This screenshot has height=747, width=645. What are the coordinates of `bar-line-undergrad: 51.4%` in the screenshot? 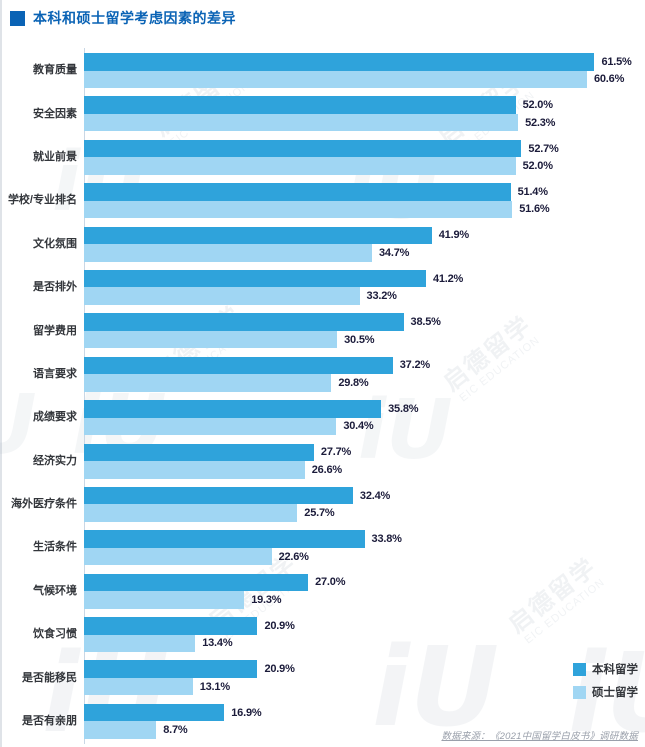 It's located at (364, 192).